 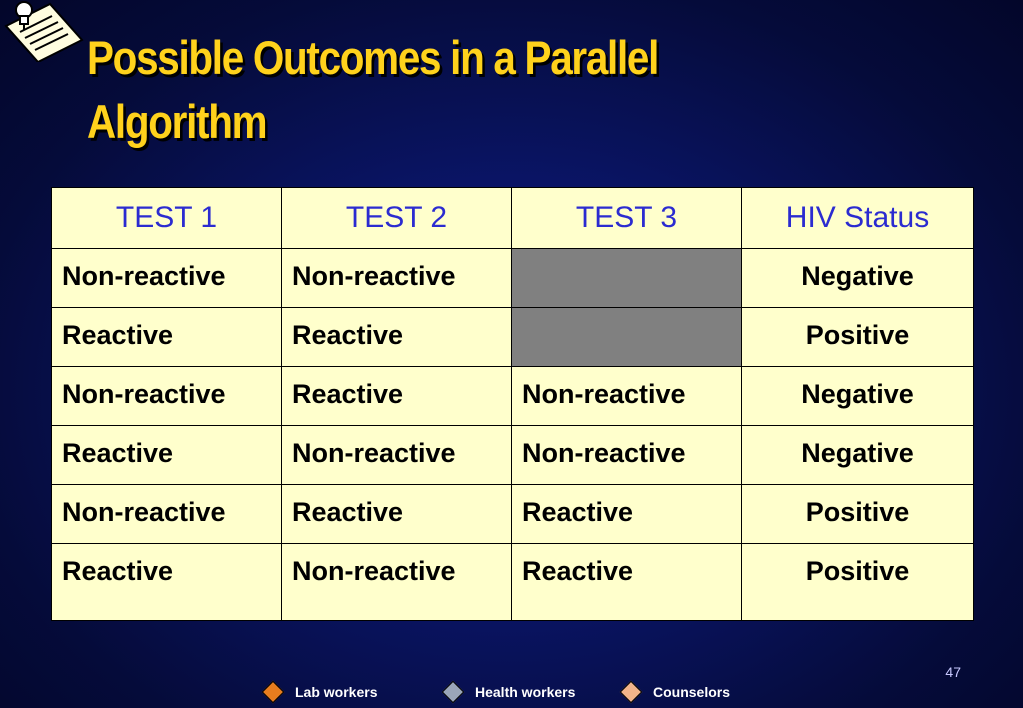 What do you see at coordinates (857, 218) in the screenshot?
I see `header-hiv-status: HIV Status` at bounding box center [857, 218].